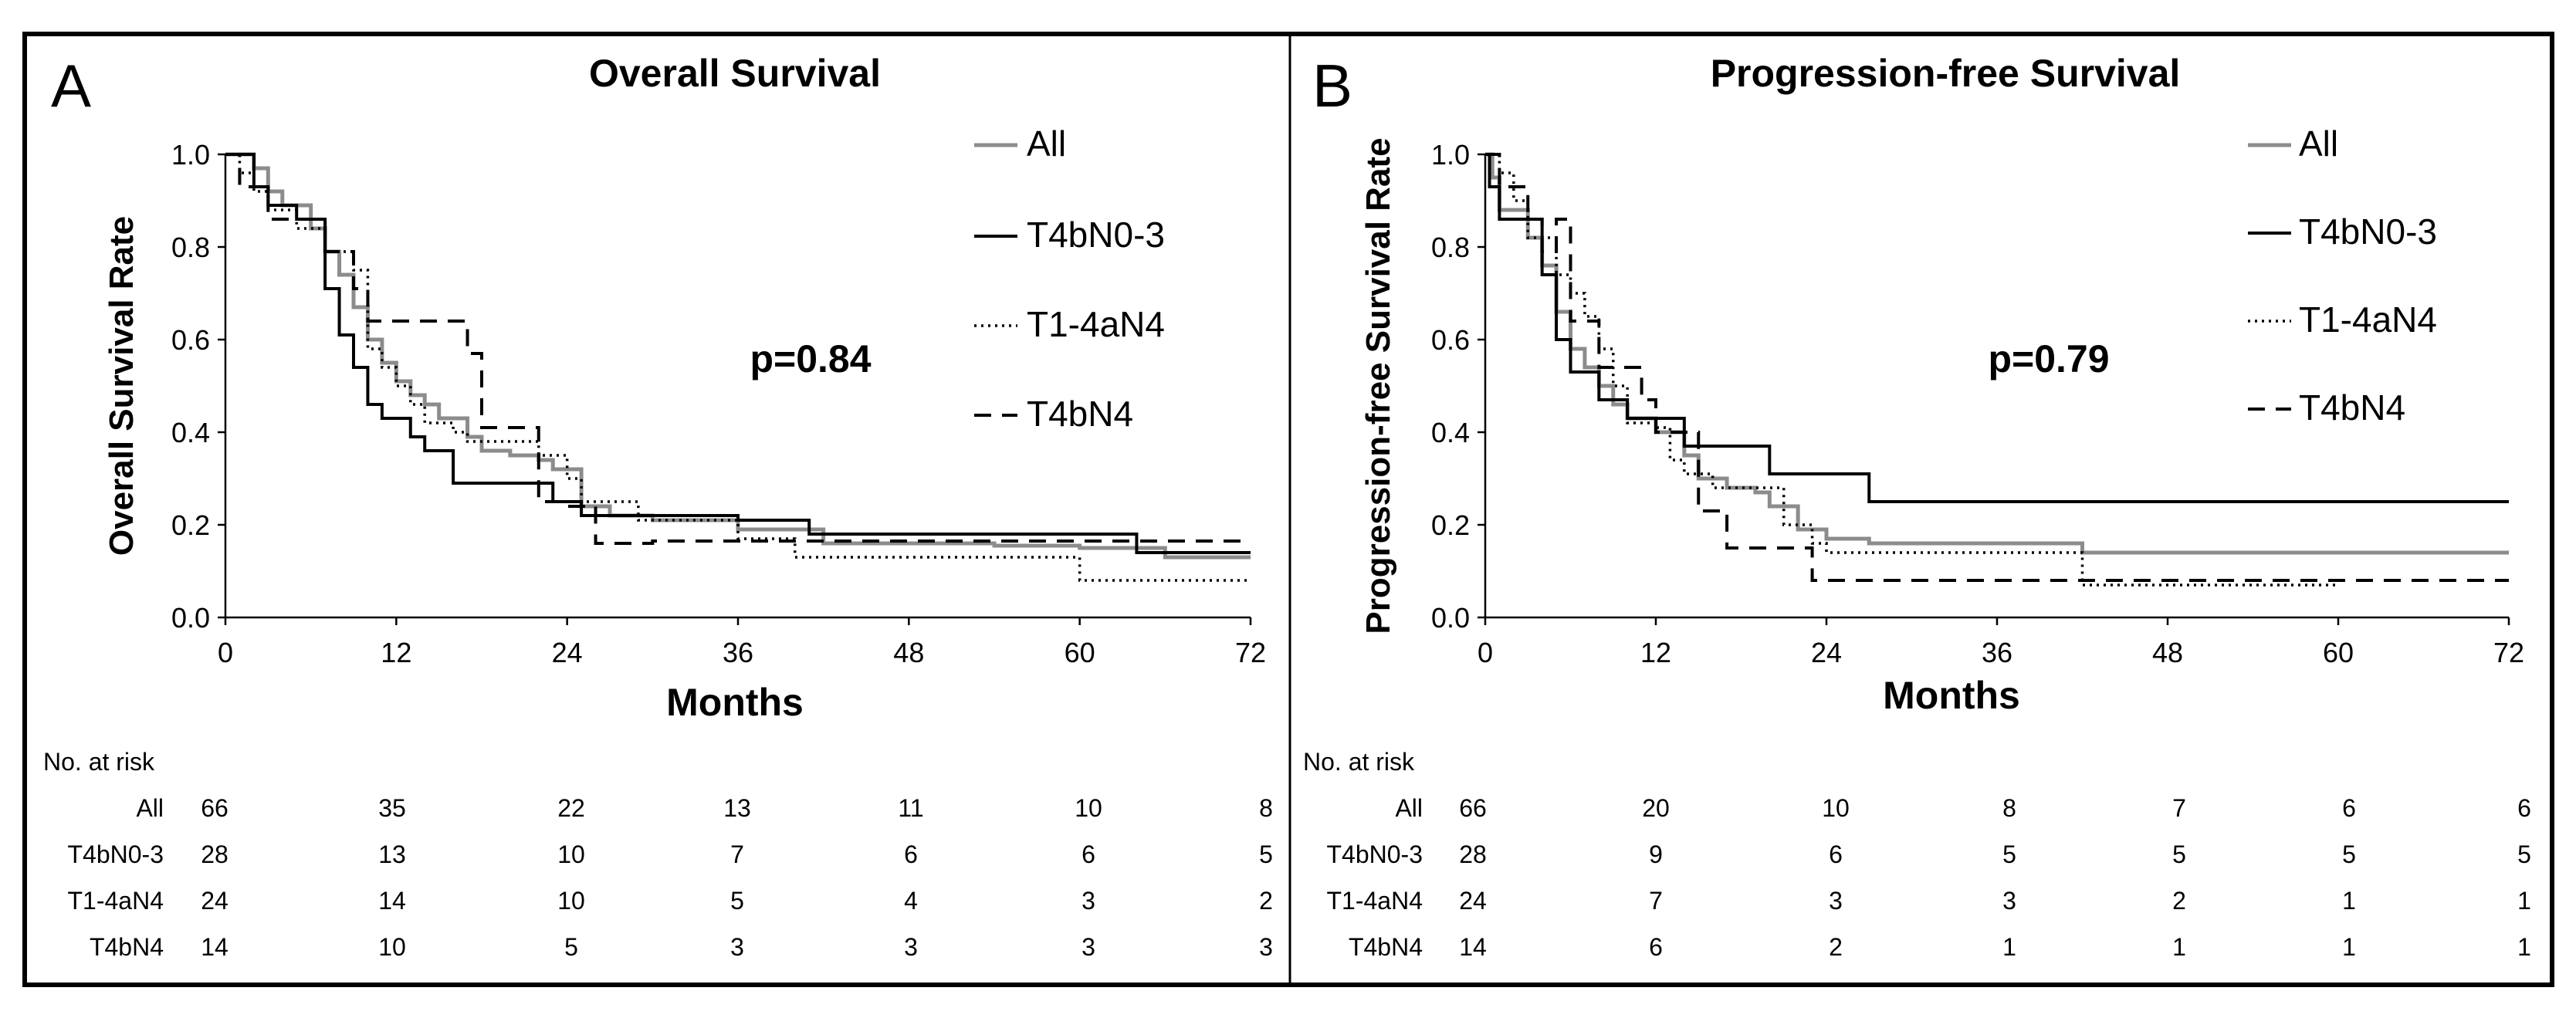  Describe the element at coordinates (1952, 695) in the screenshot. I see `x-axis-title: Months` at that location.